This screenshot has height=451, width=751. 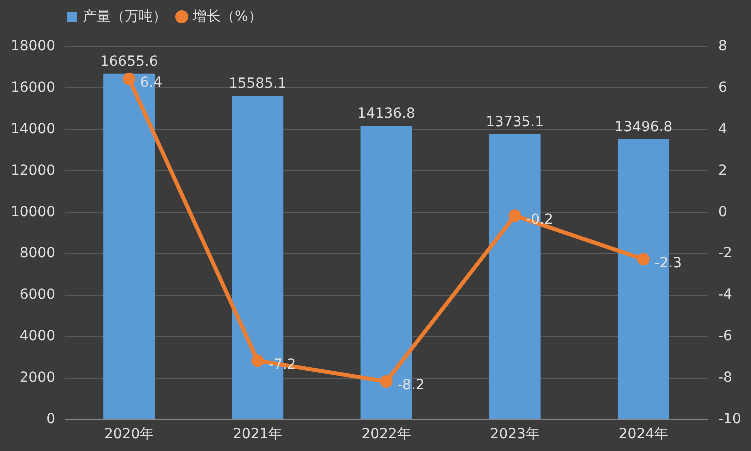 What do you see at coordinates (33, 88) in the screenshot?
I see `y-tick-label: 16000` at bounding box center [33, 88].